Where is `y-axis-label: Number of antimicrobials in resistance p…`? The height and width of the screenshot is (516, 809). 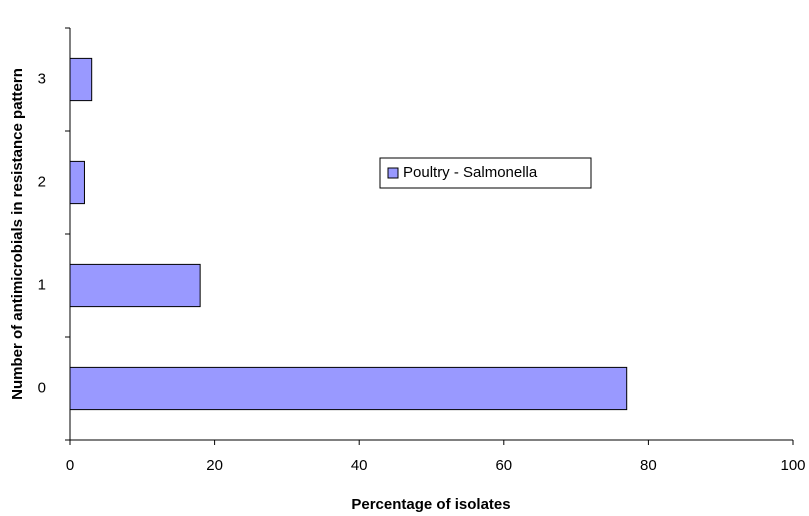 y-axis-label: Number of antimicrobials in resistance p… is located at coordinates (17, 234).